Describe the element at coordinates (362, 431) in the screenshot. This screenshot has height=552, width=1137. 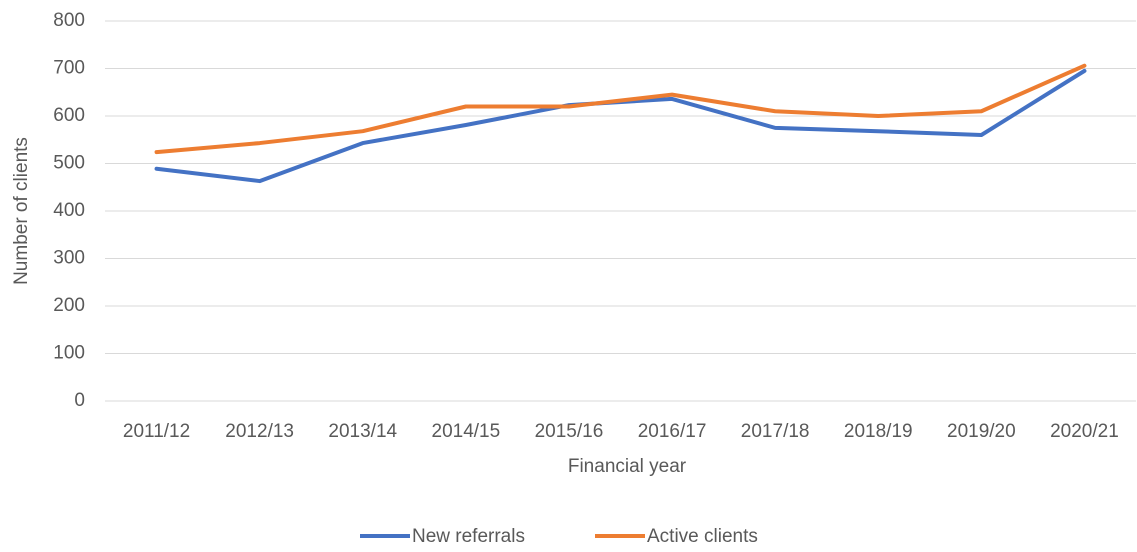
I see `x-tick-label: 2013/14` at that location.